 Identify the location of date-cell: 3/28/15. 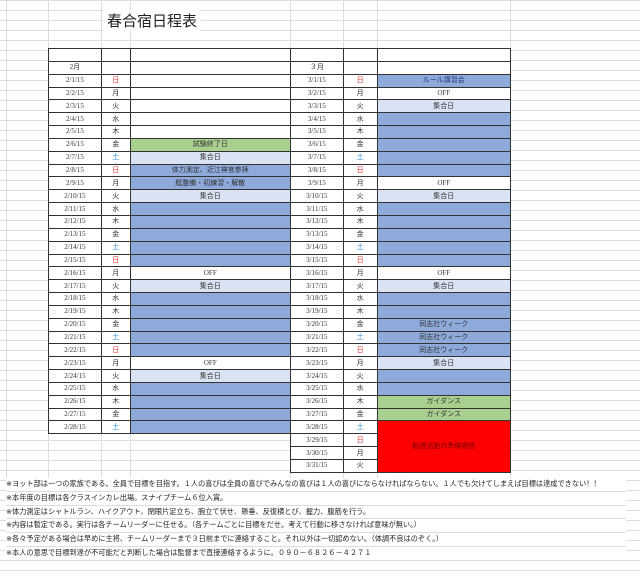
(317, 427).